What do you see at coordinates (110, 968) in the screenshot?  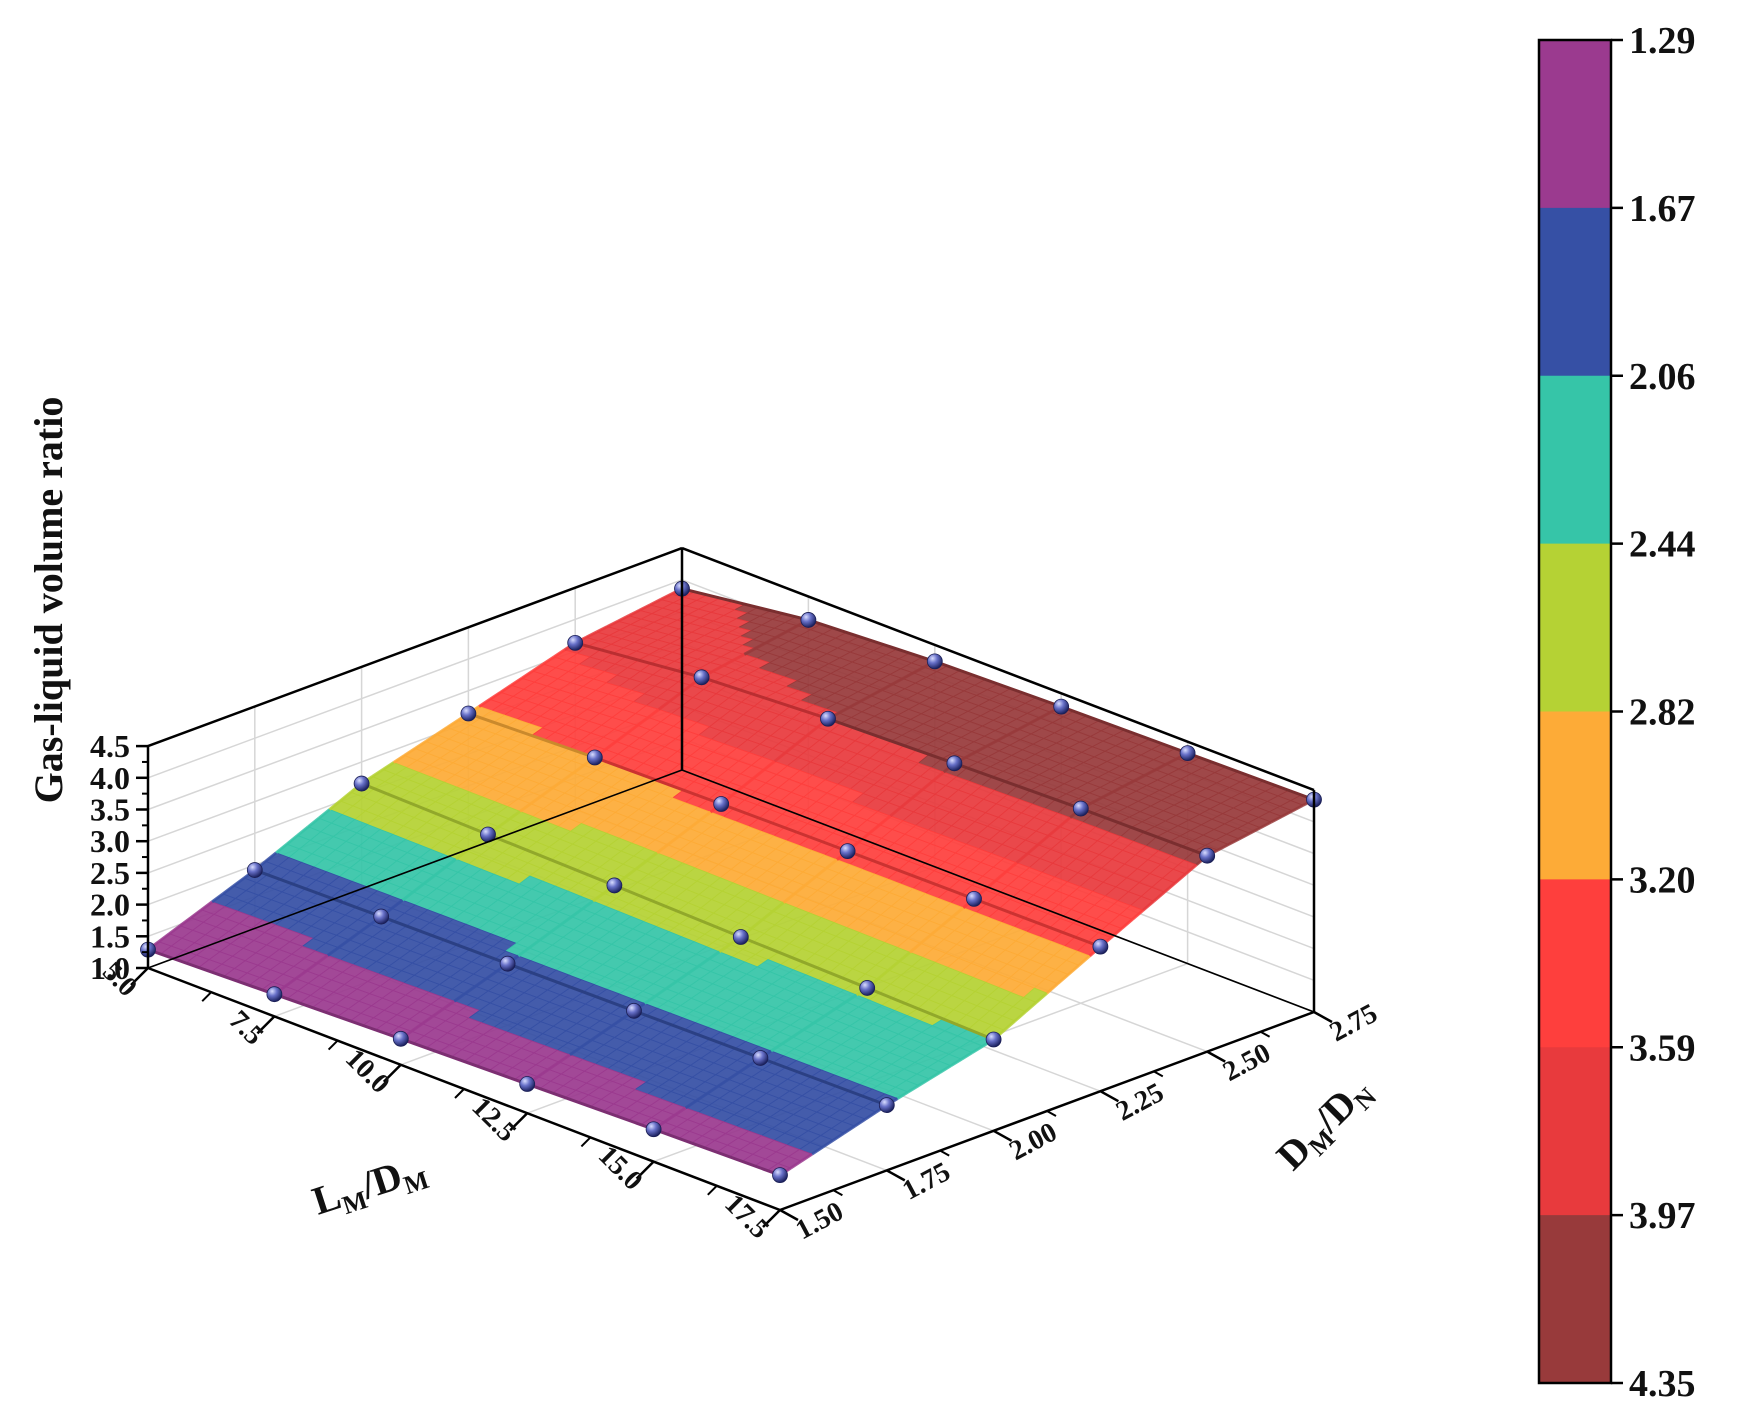 I see `z-tick-label: 1.0` at bounding box center [110, 968].